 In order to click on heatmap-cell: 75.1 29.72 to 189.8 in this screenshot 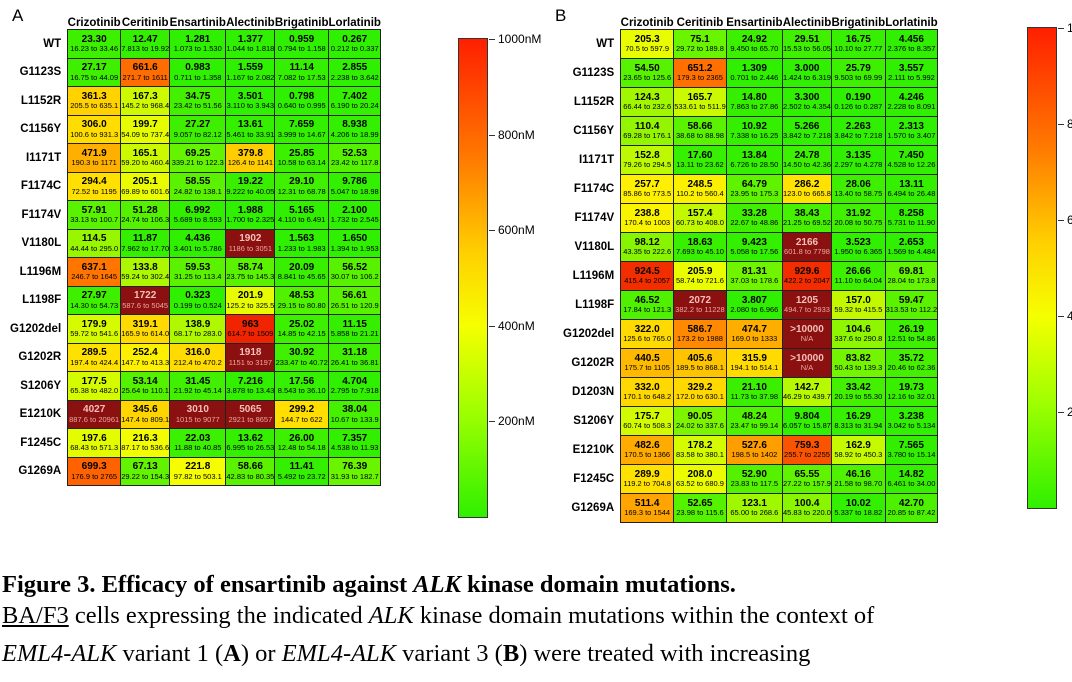, I will do `click(700, 44)`.